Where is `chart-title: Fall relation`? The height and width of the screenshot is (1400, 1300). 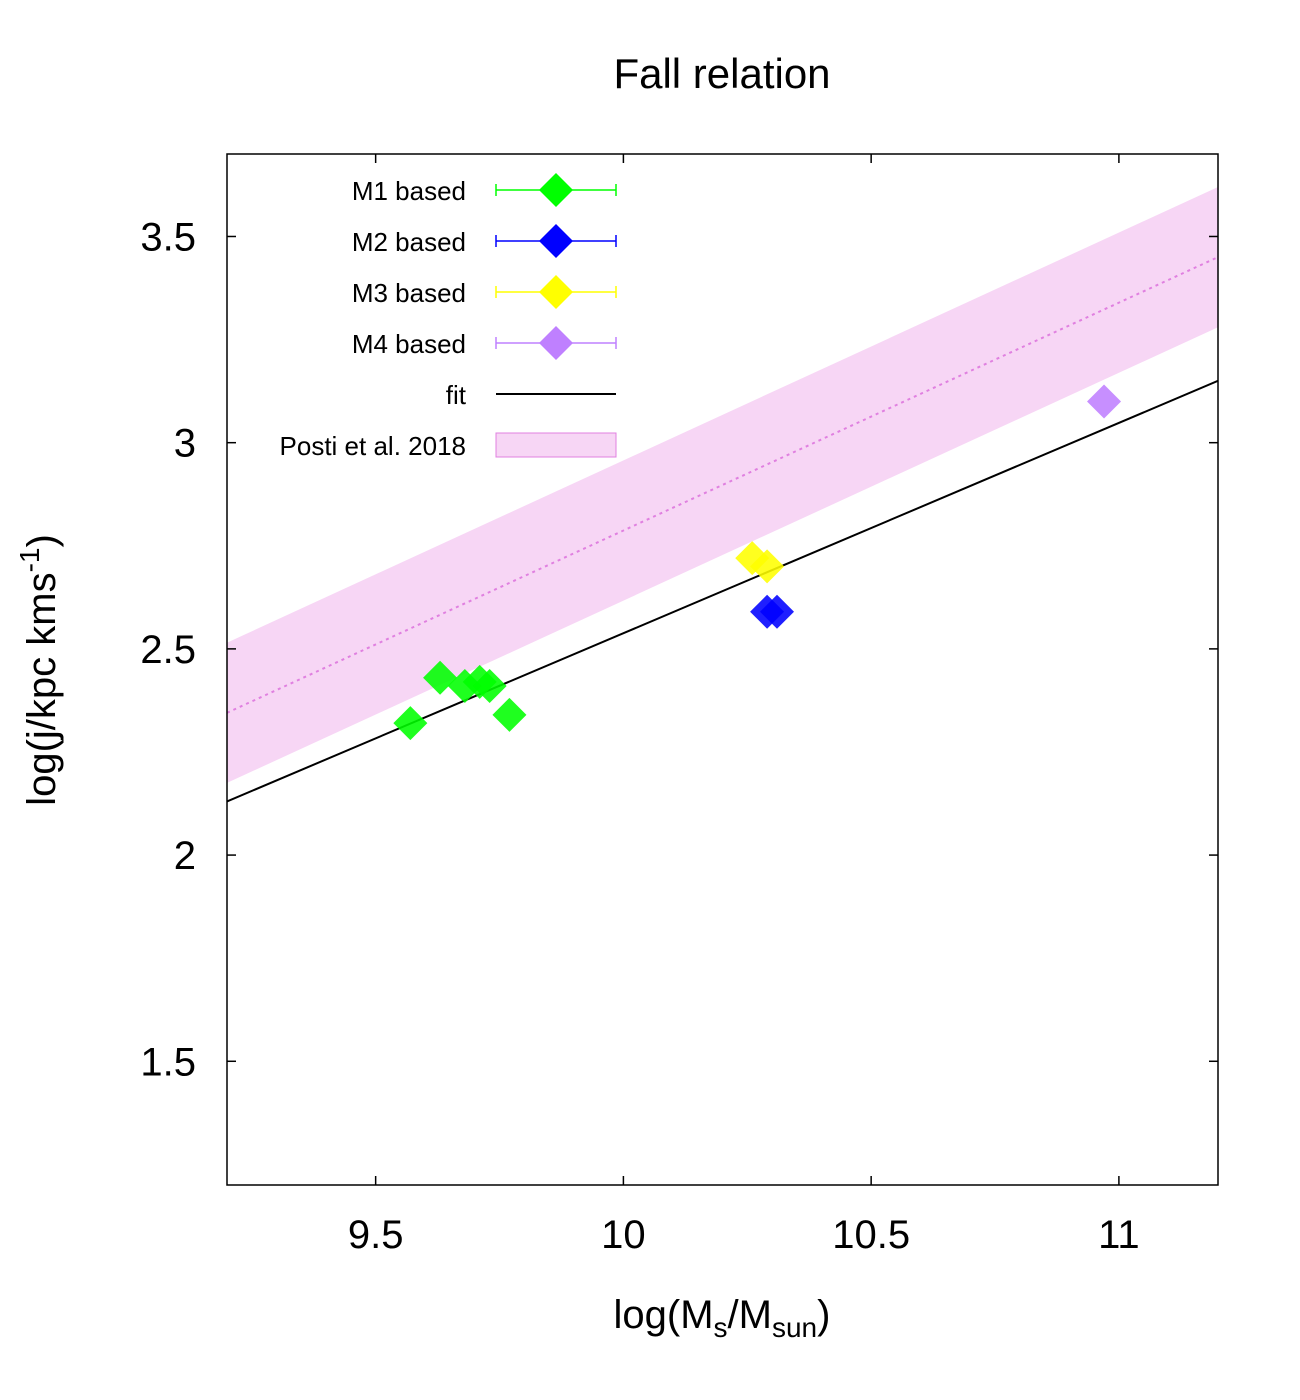 chart-title: Fall relation is located at coordinates (721, 73).